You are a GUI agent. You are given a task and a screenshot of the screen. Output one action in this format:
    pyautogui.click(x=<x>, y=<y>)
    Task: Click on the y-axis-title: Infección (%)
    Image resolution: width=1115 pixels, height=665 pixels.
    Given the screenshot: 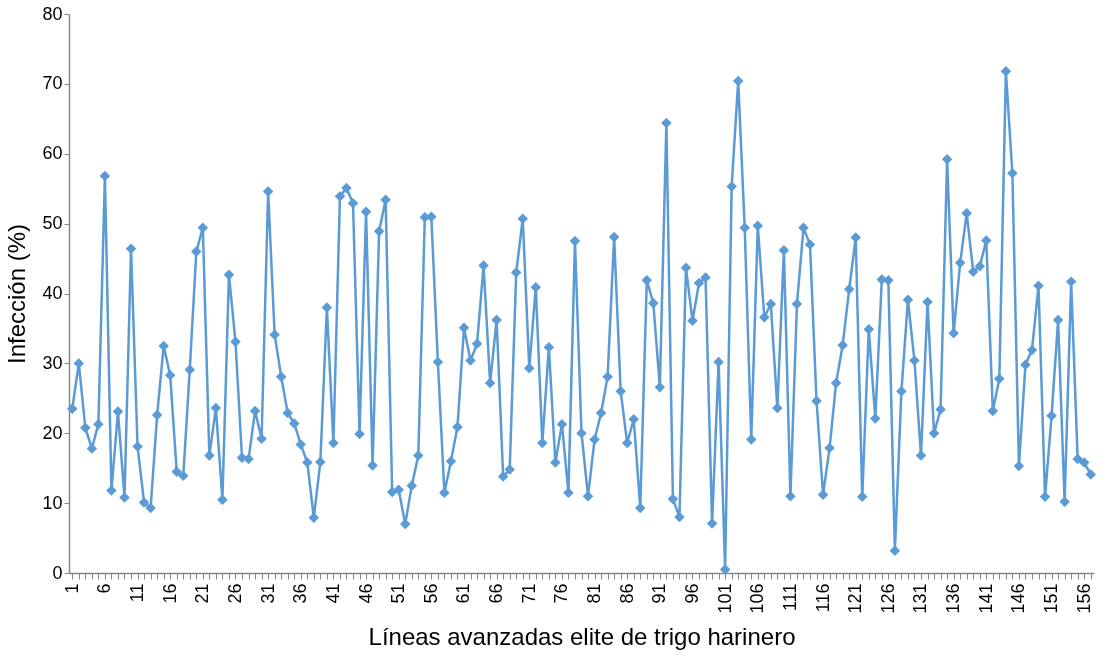 What is the action you would take?
    pyautogui.click(x=17, y=294)
    